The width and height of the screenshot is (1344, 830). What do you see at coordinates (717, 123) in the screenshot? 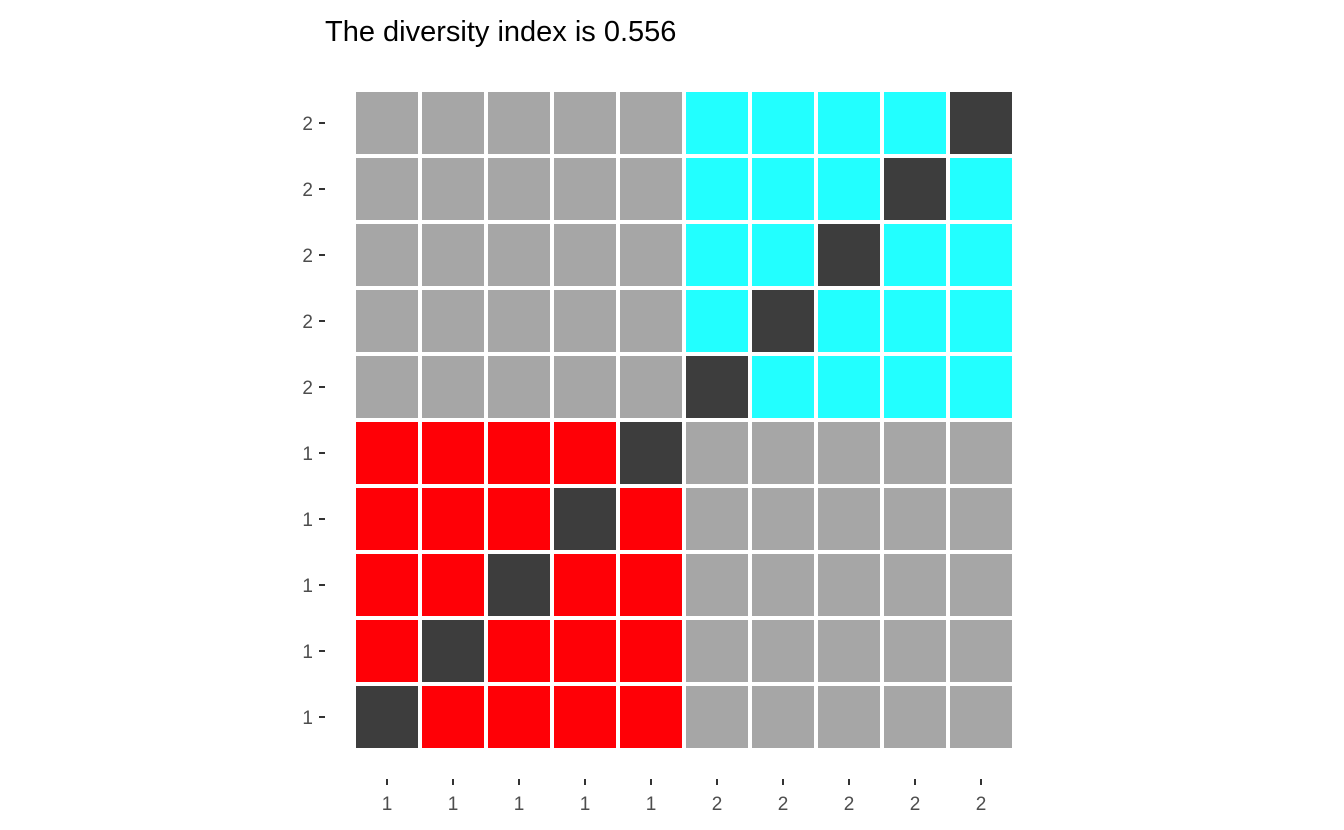
I see `heatmap-cell-r1-c6` at bounding box center [717, 123].